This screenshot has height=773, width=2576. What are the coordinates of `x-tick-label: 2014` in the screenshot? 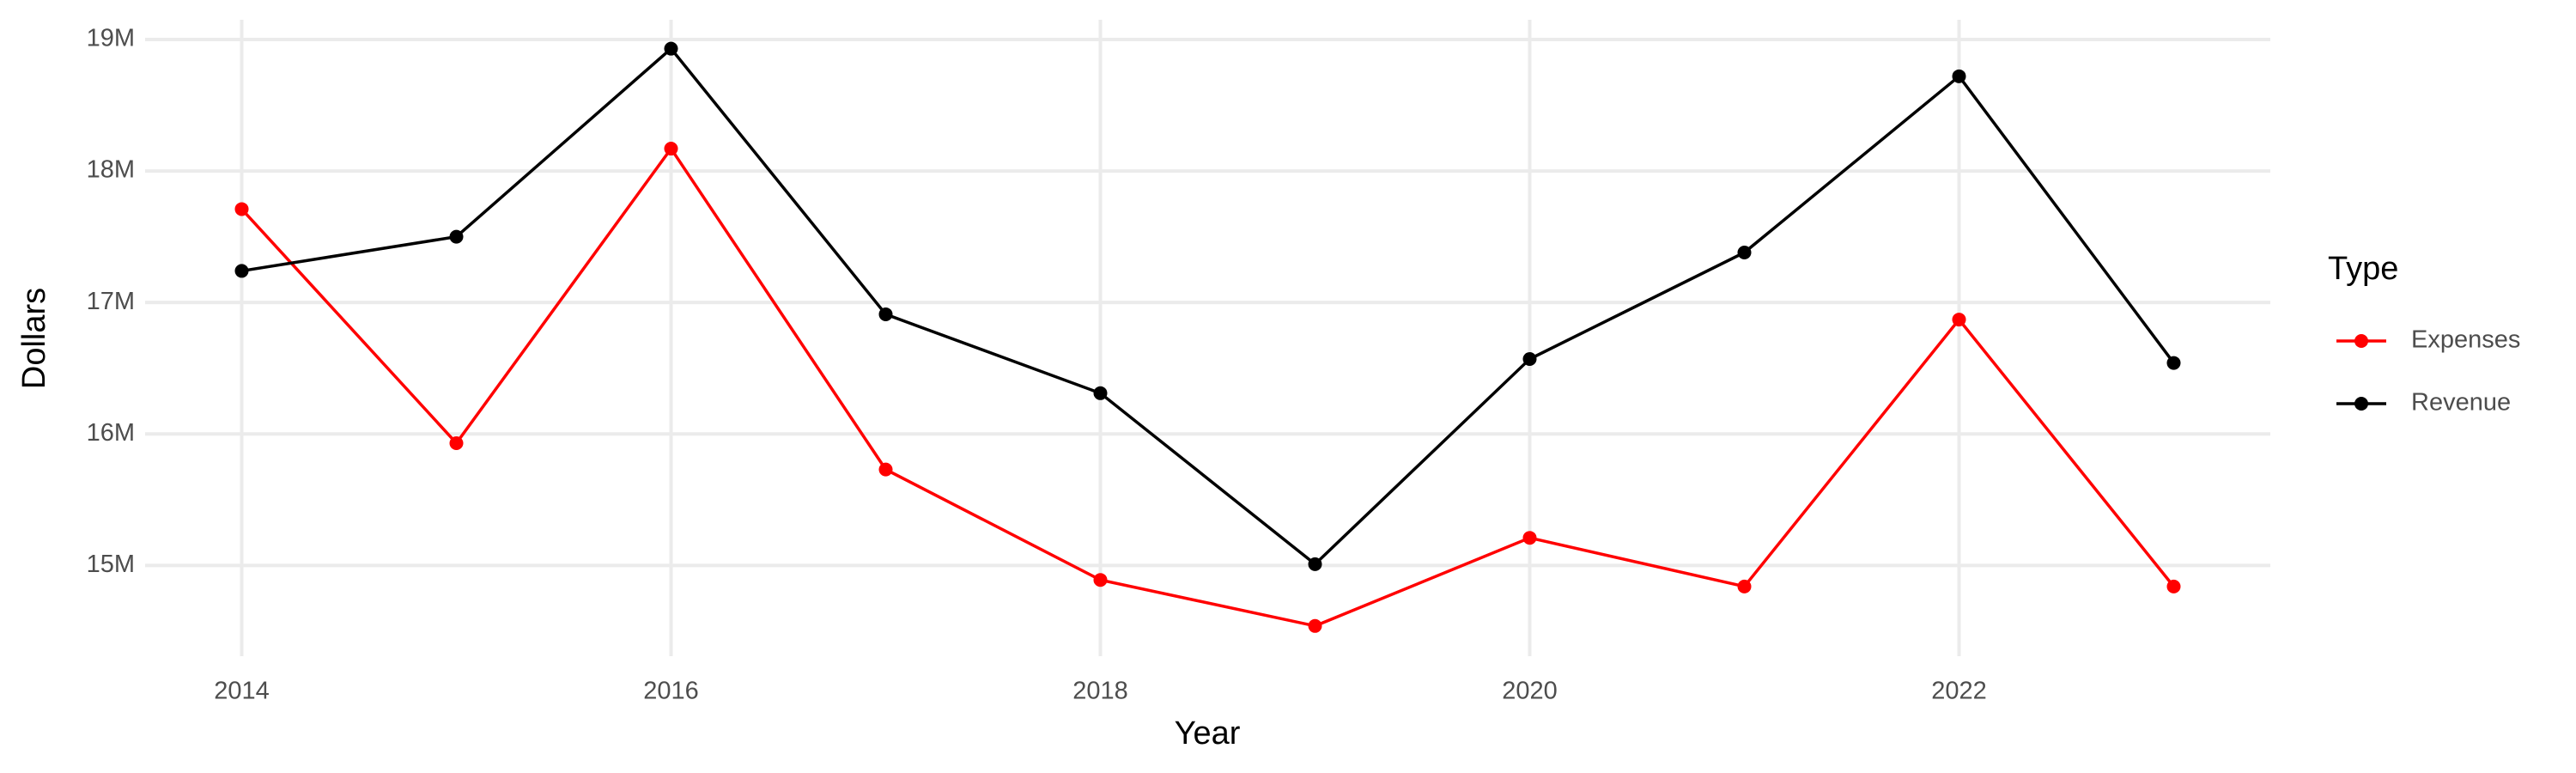 It's located at (242, 691).